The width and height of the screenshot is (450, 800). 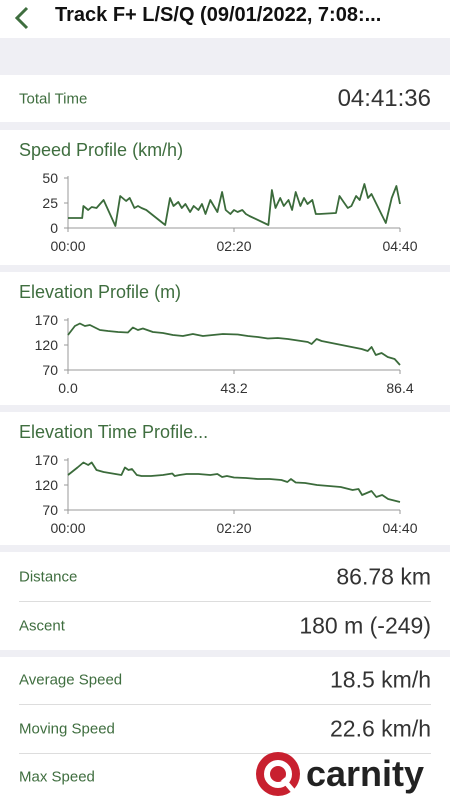 What do you see at coordinates (50, 203) in the screenshot?
I see `y-tick-label: 25` at bounding box center [50, 203].